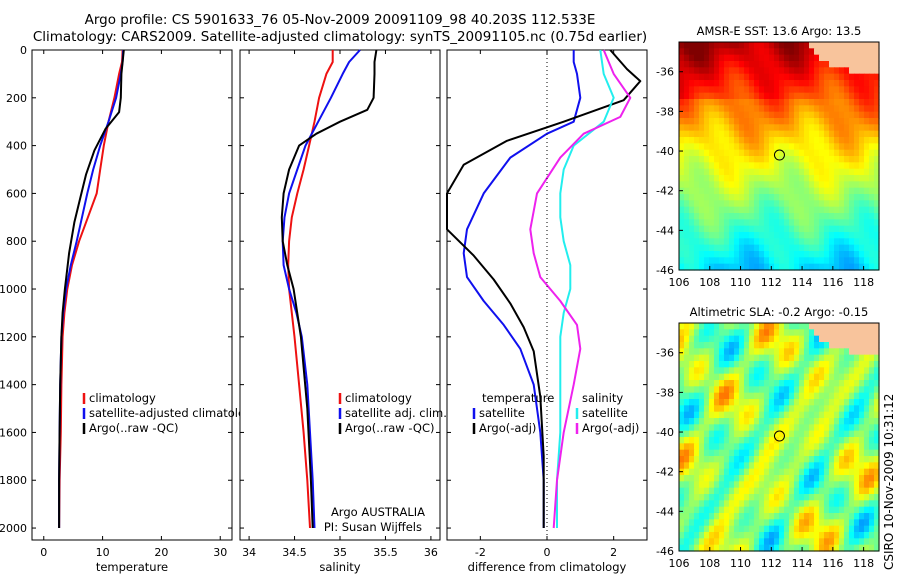 The height and width of the screenshot is (580, 900). I want to click on series-line, so click(91, 288).